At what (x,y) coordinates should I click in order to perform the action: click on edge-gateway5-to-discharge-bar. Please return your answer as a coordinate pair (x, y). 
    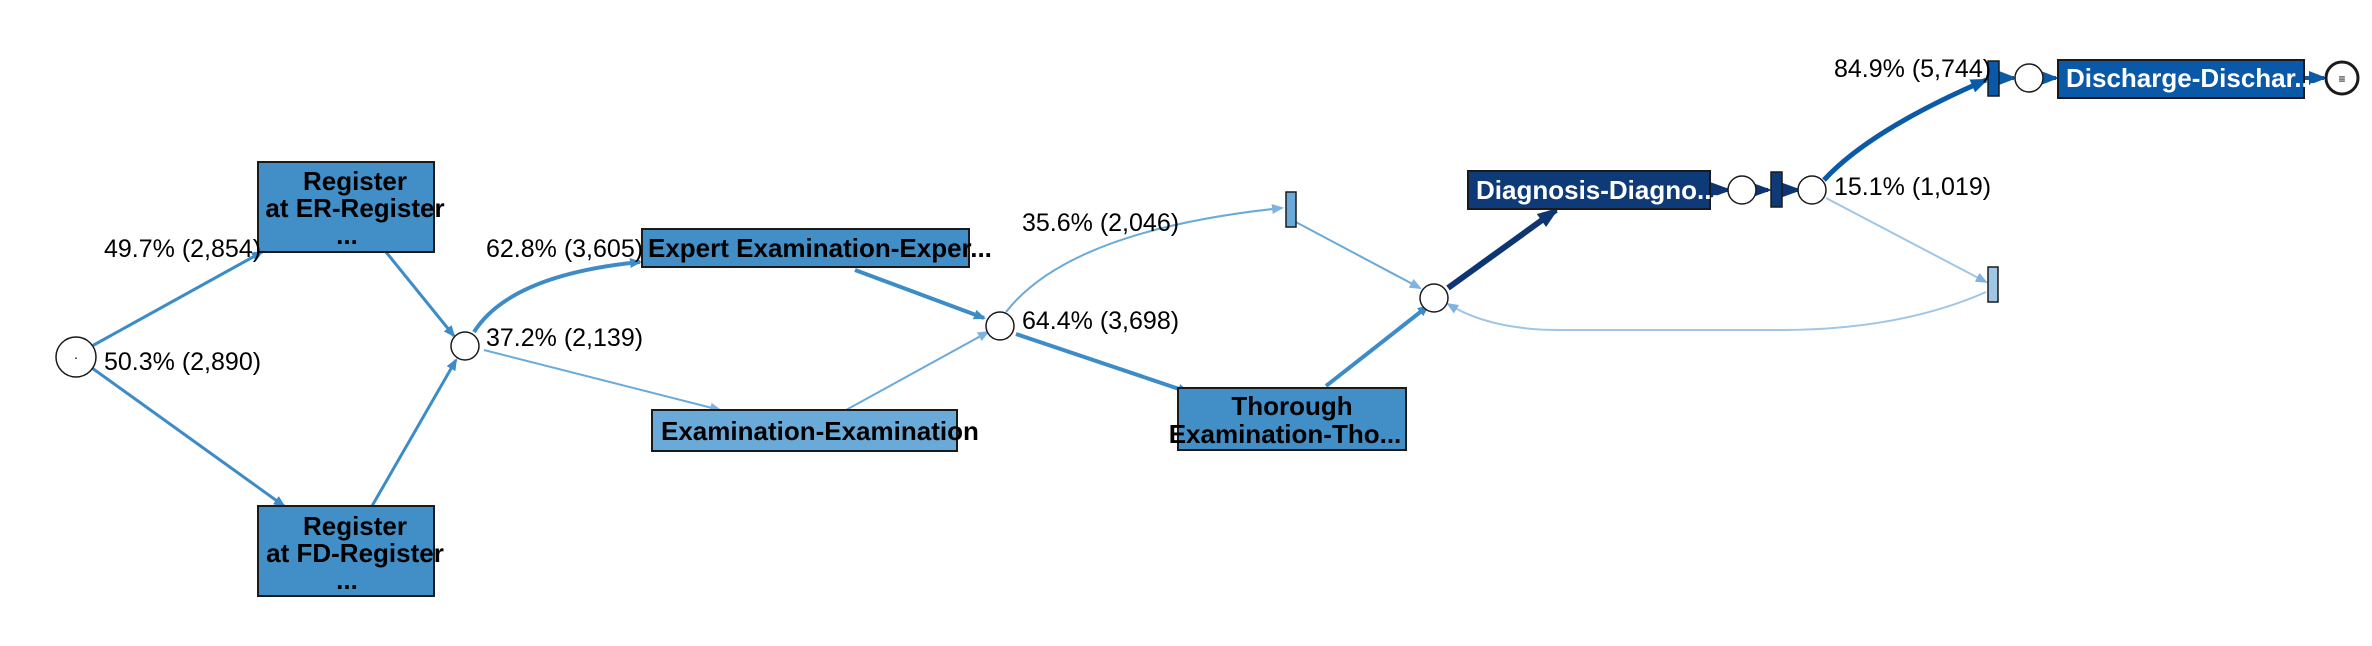
    Looking at the image, I should click on (1905, 129).